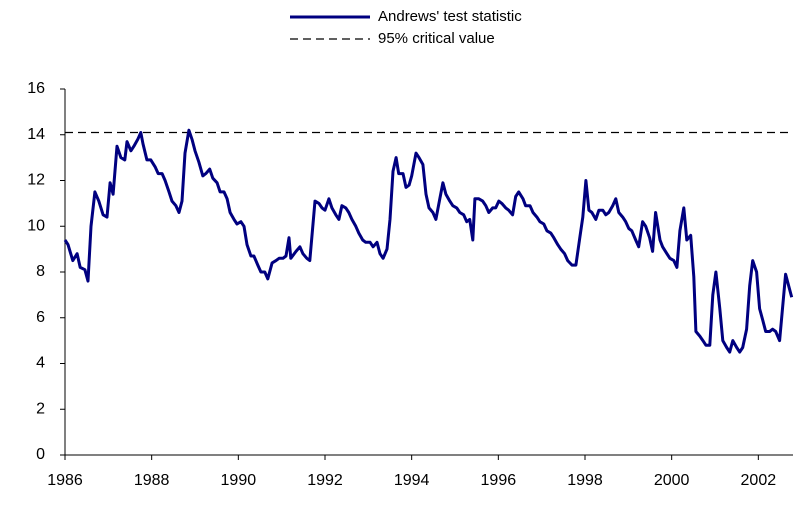  I want to click on x-tick-label: 1986, so click(65, 480).